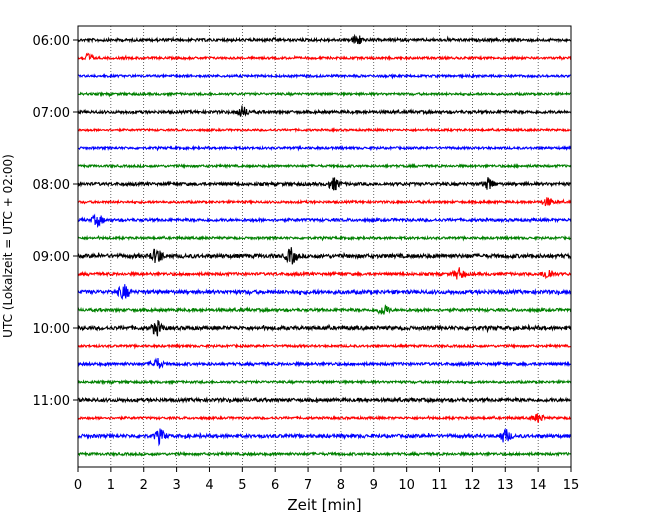  I want to click on x-axis-label: Zeit [min], so click(324, 505).